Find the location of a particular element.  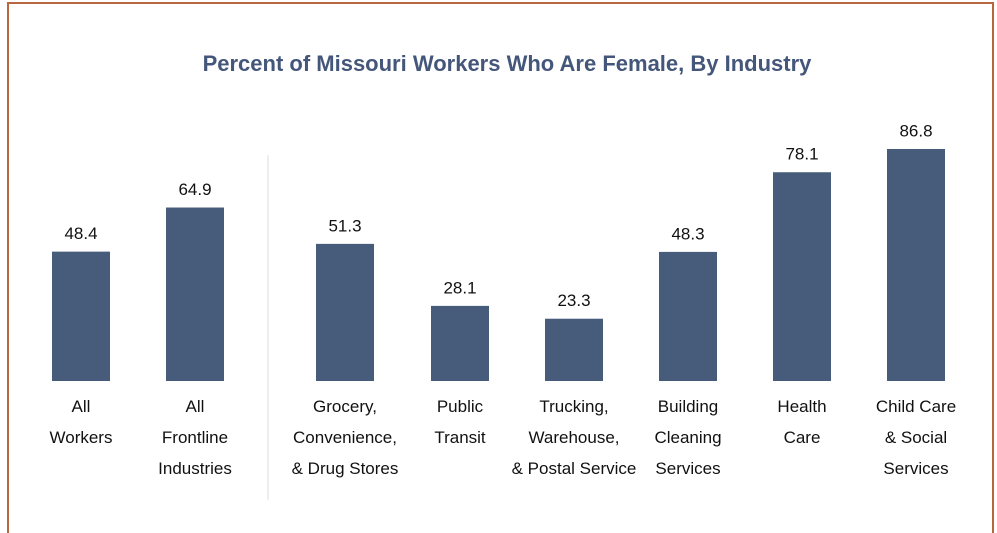

value-label: 48.3 is located at coordinates (687, 233).